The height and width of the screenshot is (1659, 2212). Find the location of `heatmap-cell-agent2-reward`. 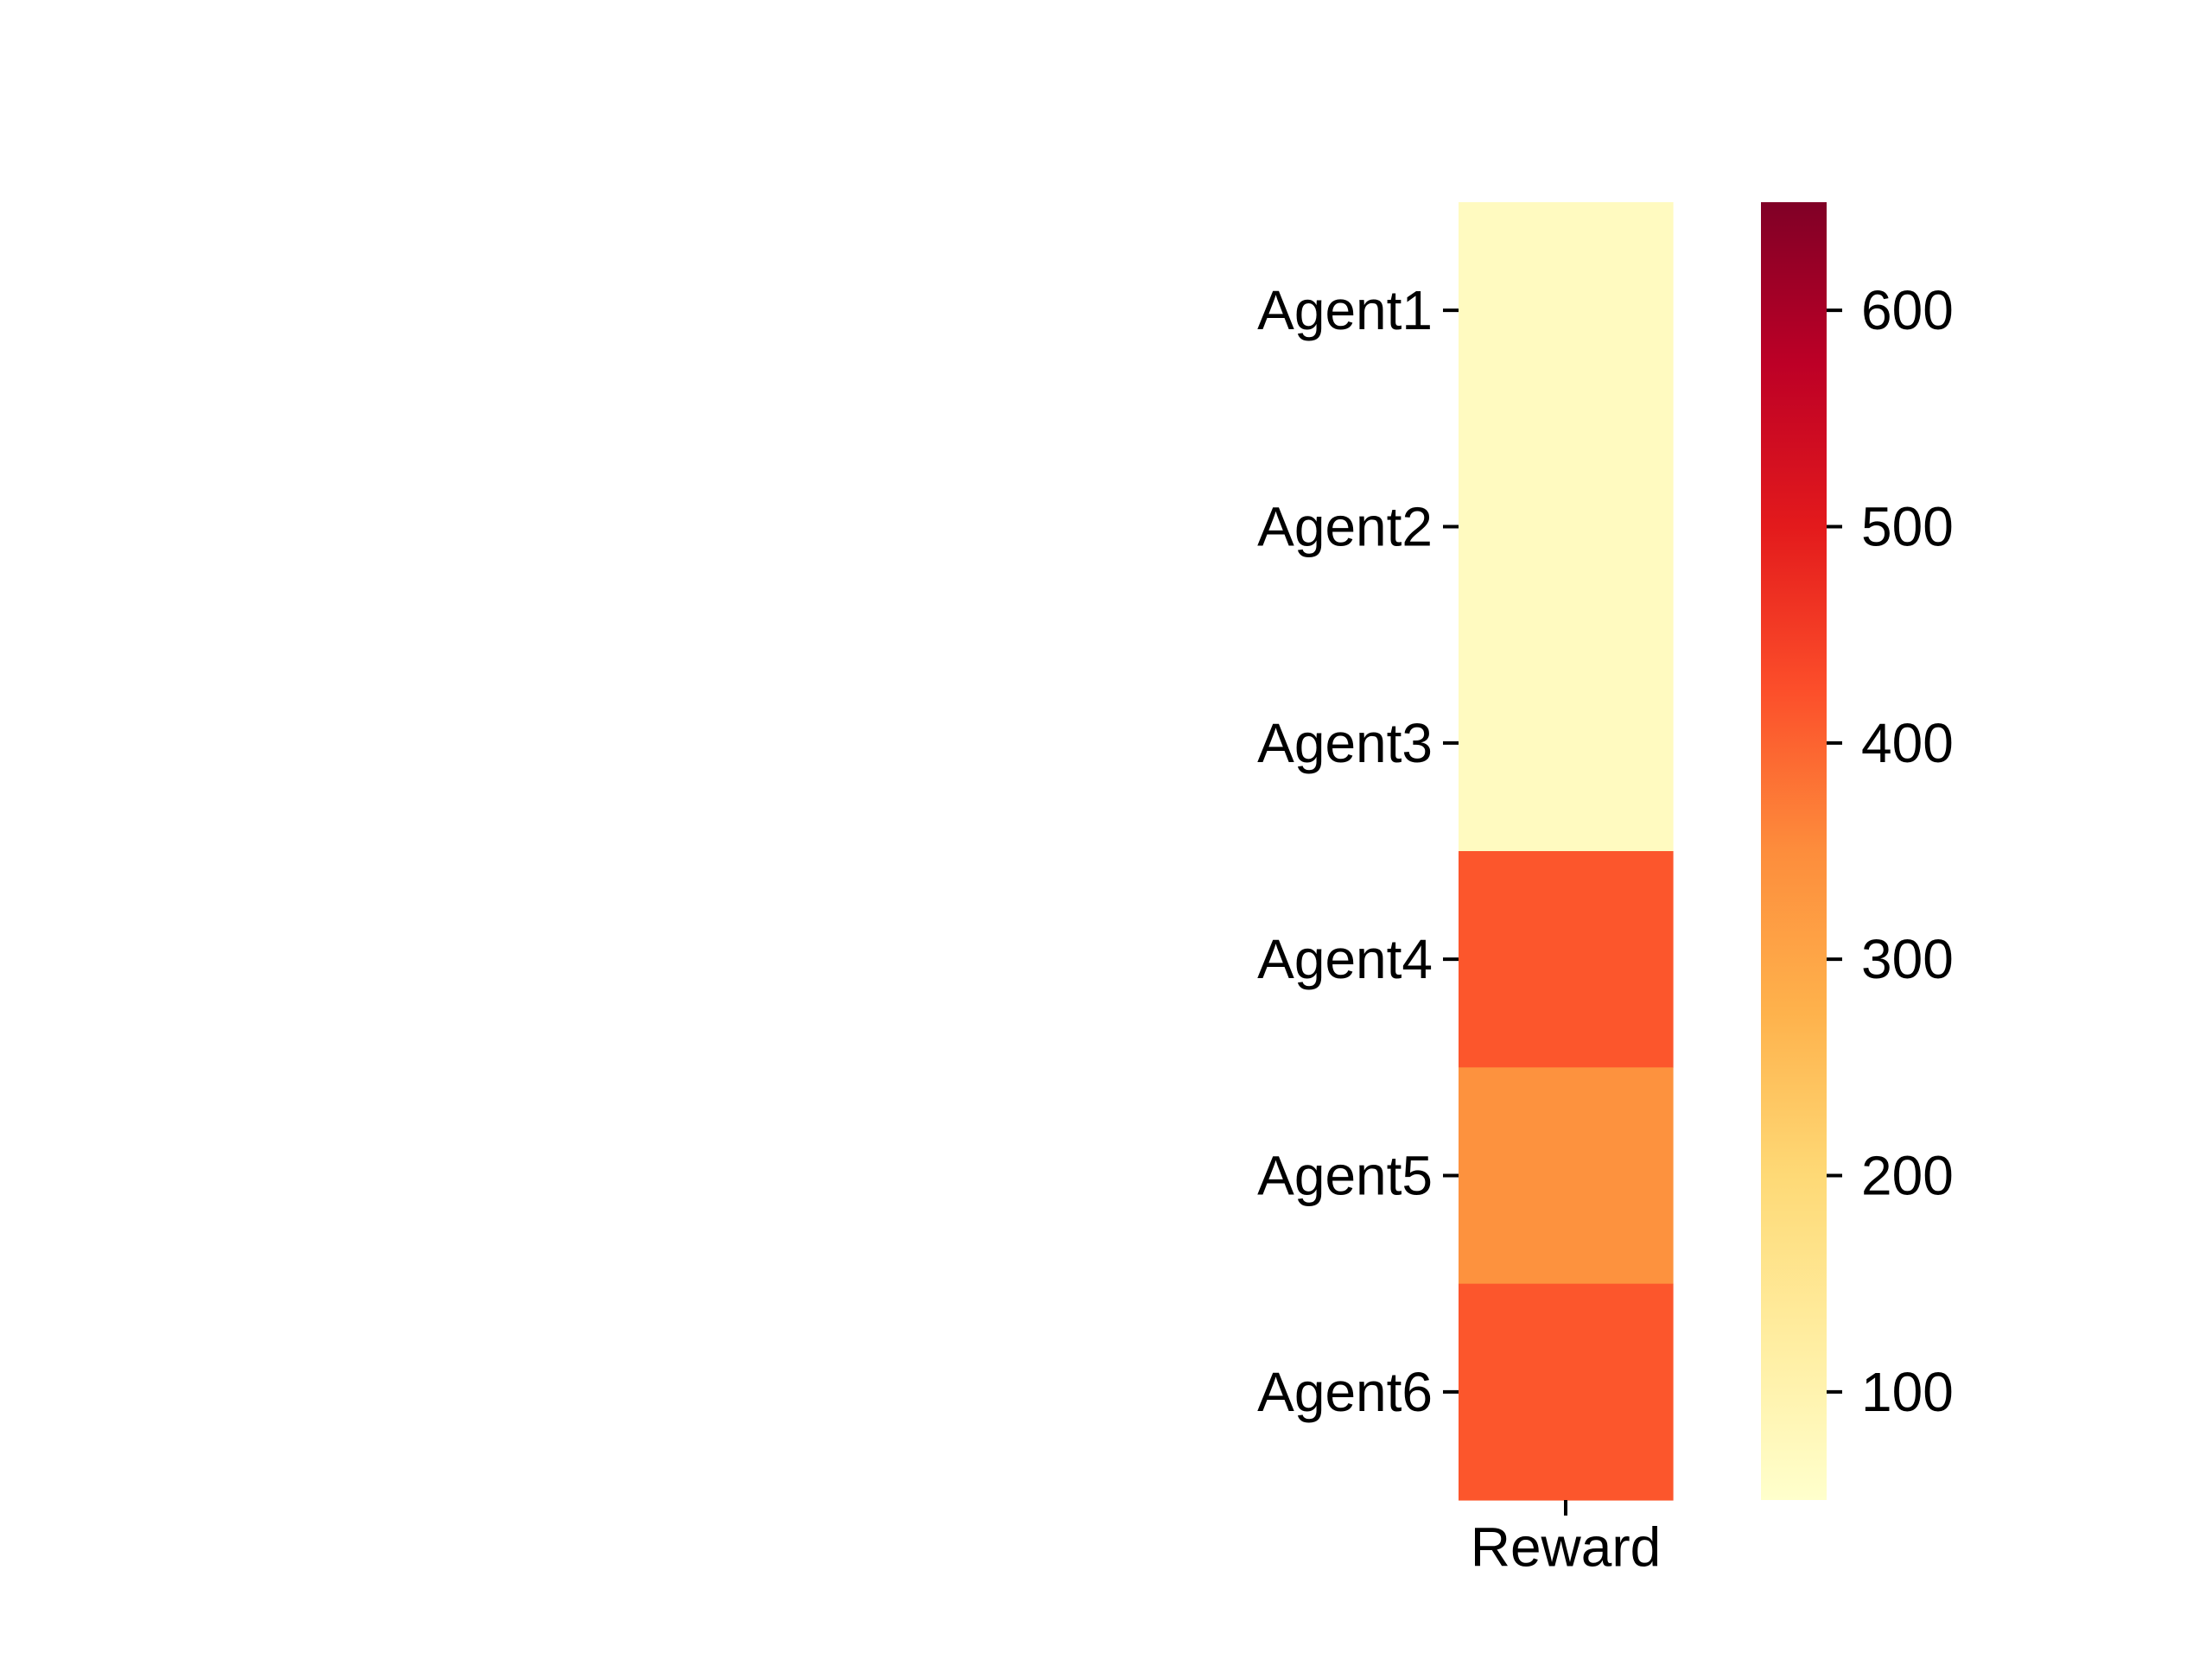

heatmap-cell-agent2-reward is located at coordinates (1566, 527).